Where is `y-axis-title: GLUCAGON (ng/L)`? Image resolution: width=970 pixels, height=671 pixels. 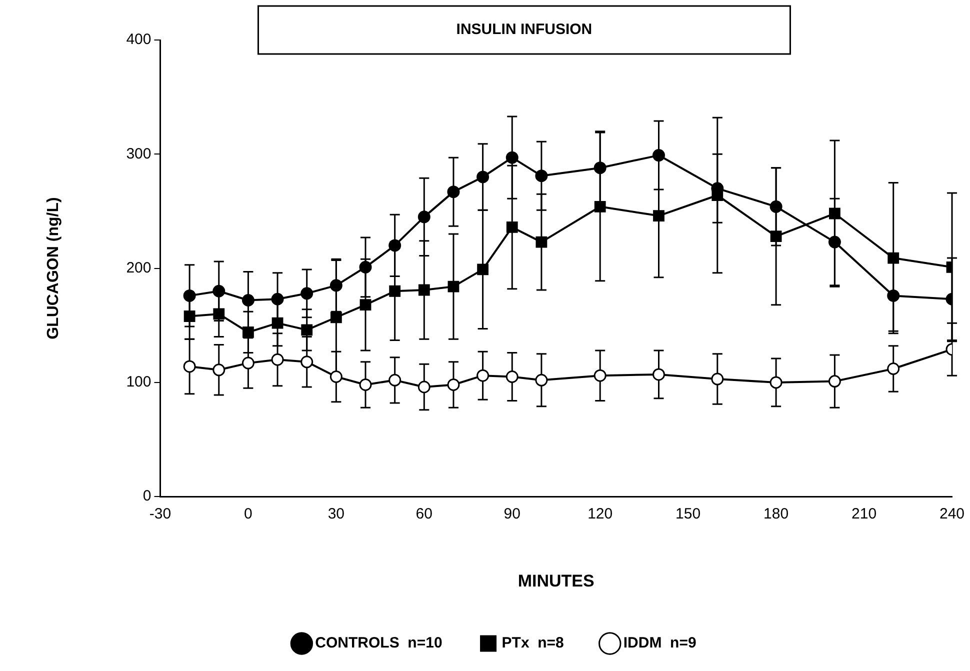
y-axis-title: GLUCAGON (ng/L) is located at coordinates (53, 268).